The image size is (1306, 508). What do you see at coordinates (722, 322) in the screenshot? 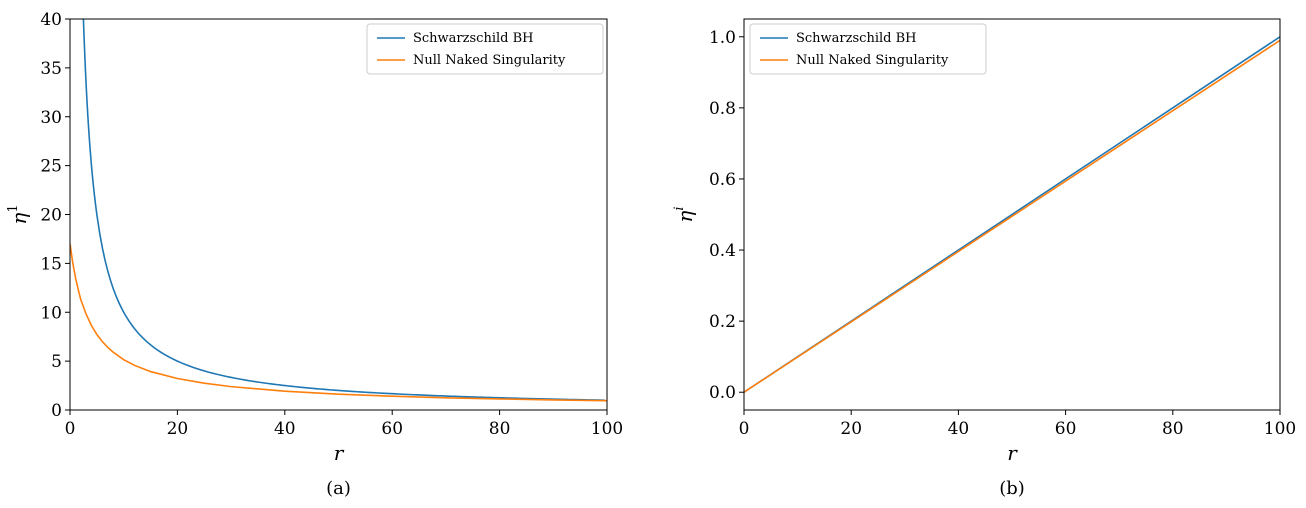
I see `y-tick-label: 0.2` at bounding box center [722, 322].